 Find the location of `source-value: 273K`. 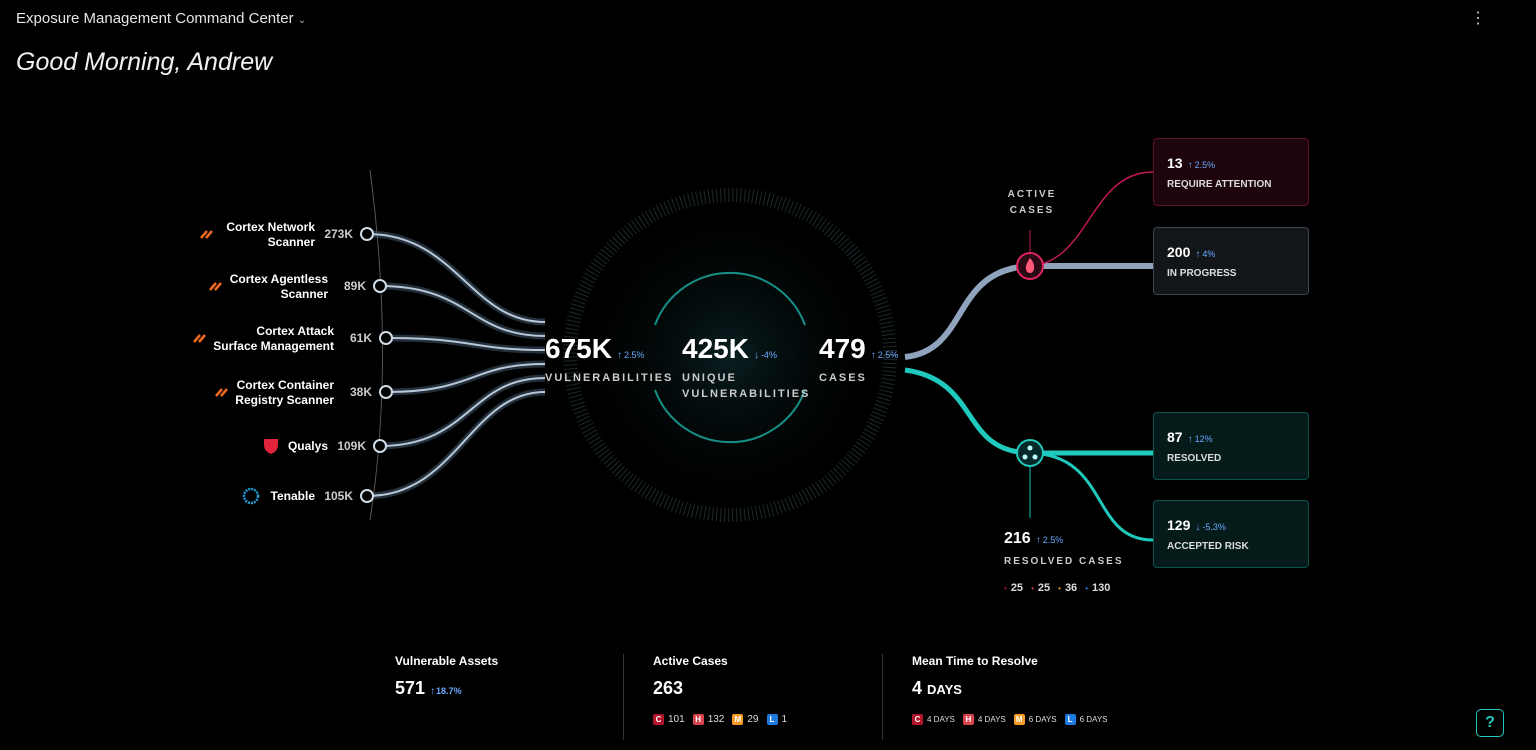

source-value: 273K is located at coordinates (338, 234).